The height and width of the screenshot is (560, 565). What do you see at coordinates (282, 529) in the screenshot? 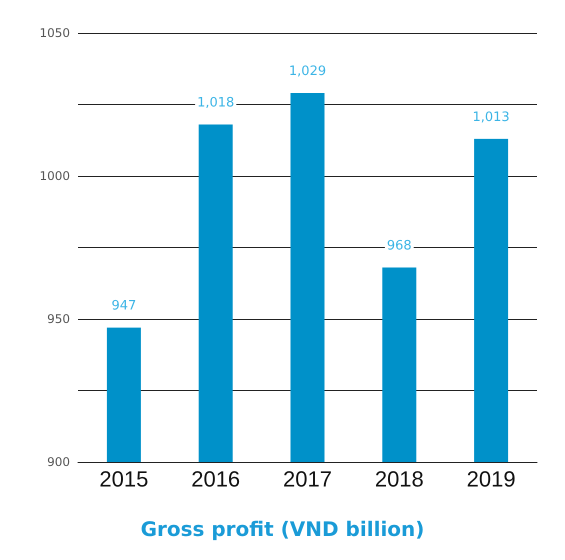
I see `text: Gross profit (VND billion)` at bounding box center [282, 529].